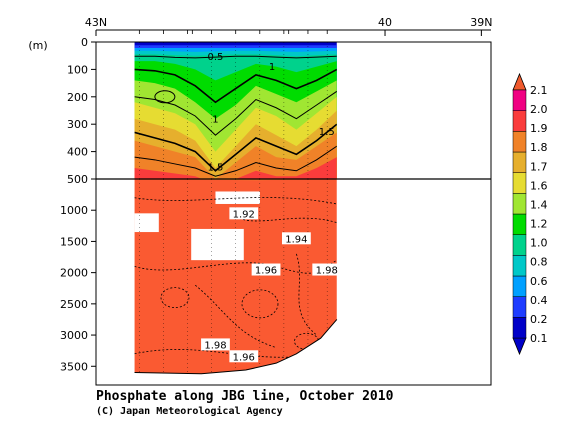  Describe the element at coordinates (216, 168) in the screenshot. I see `contour-label-4: 1.5` at that location.